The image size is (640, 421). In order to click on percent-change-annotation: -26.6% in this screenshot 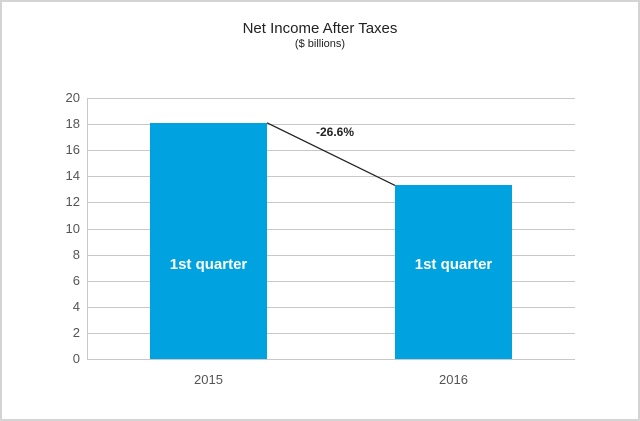, I will do `click(335, 132)`.